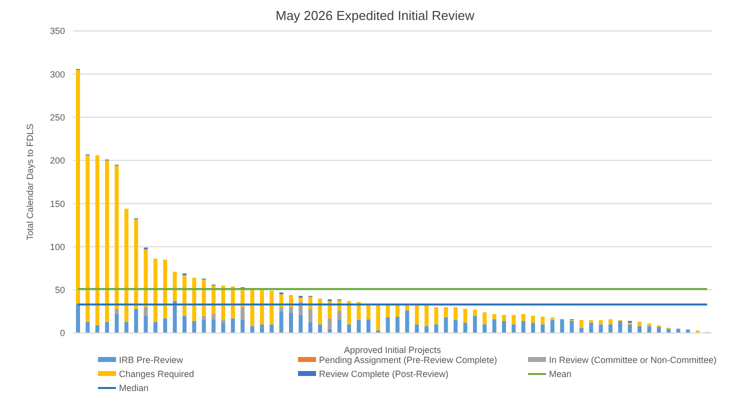 This screenshot has width=750, height=400. What do you see at coordinates (560, 374) in the screenshot?
I see `legend-label: Mean` at bounding box center [560, 374].